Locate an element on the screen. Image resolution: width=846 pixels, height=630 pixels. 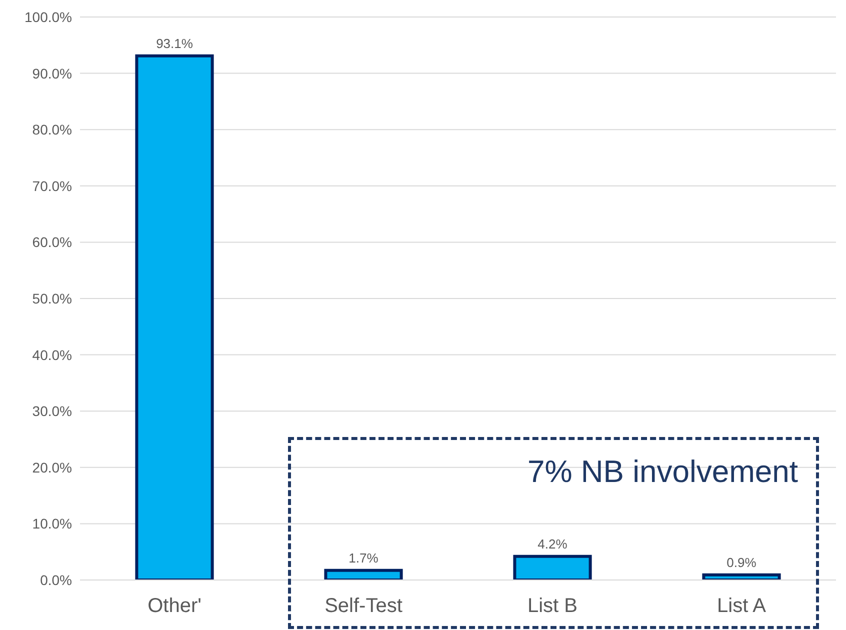
data-label: 93.1% is located at coordinates (175, 43).